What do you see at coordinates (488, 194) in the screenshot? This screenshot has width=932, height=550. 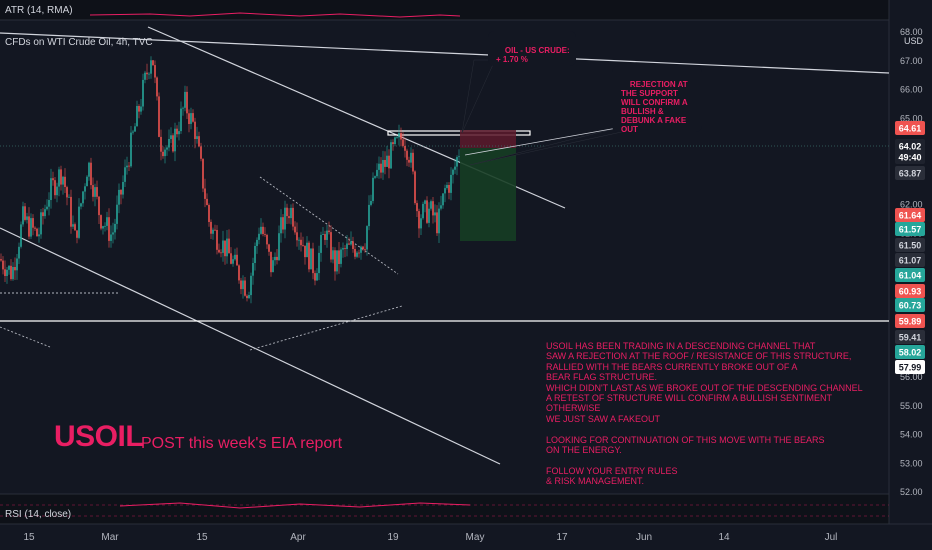 I see `take-profit-zone` at bounding box center [488, 194].